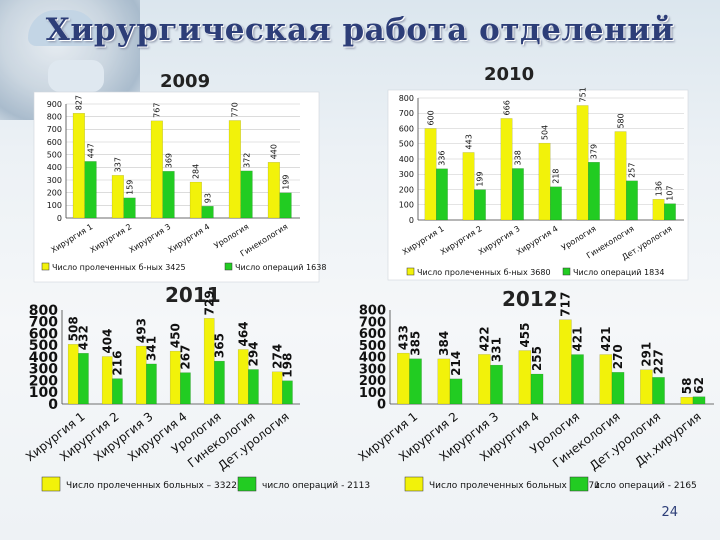  Describe the element at coordinates (288, 365) in the screenshot. I see `data-label: 198` at that location.